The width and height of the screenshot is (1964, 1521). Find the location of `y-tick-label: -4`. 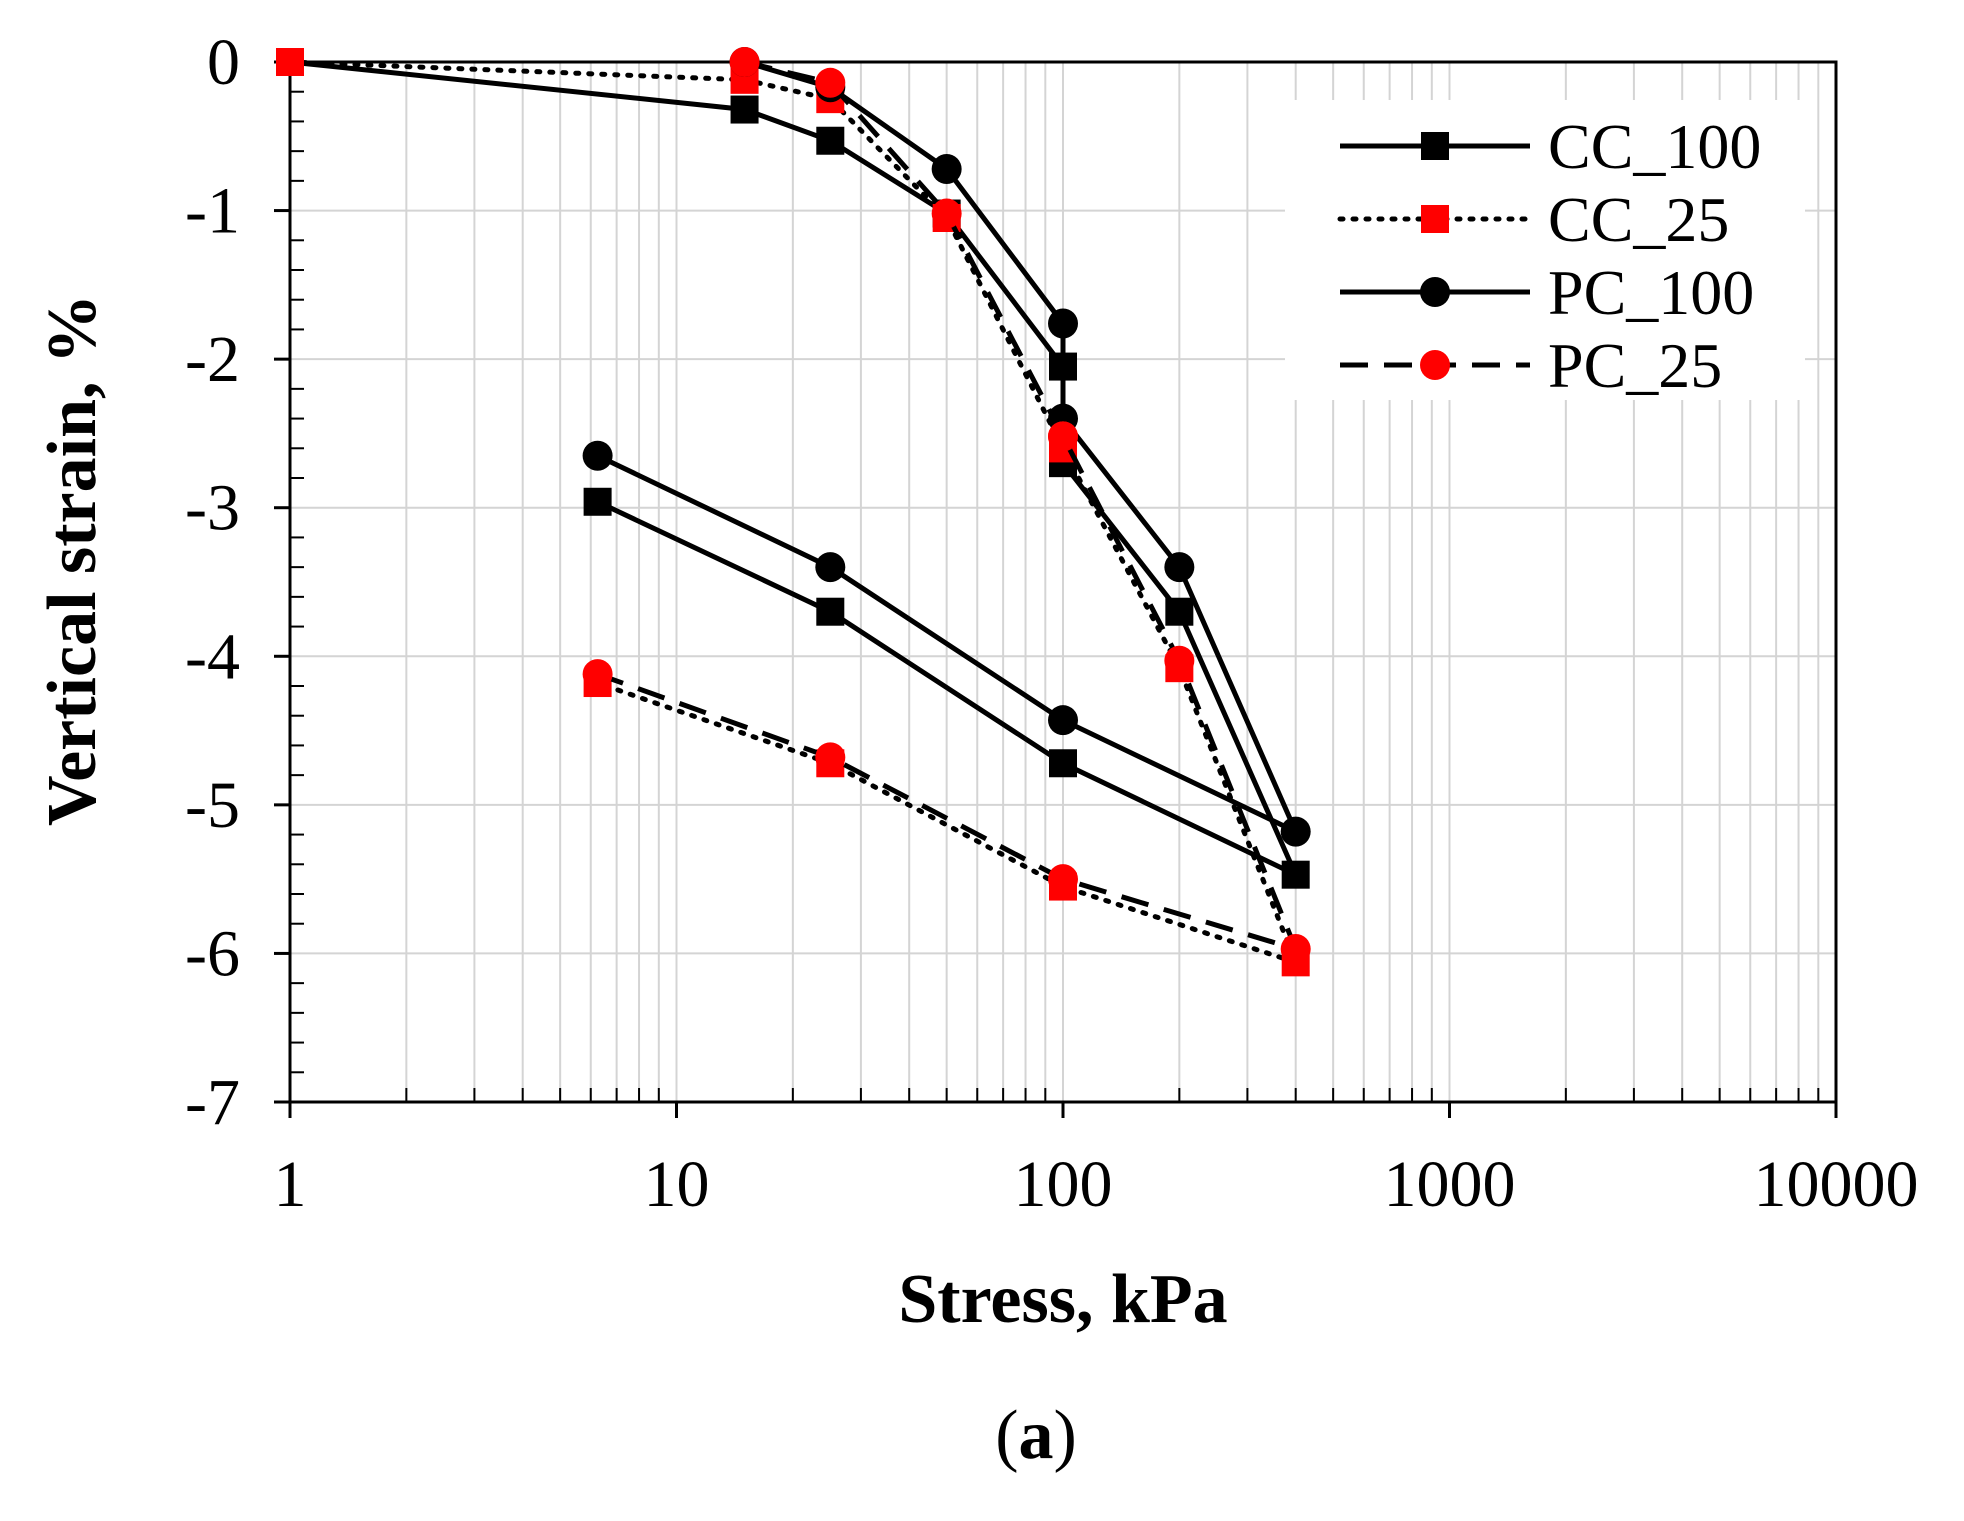

y-tick-label: -4 is located at coordinates (212, 656).